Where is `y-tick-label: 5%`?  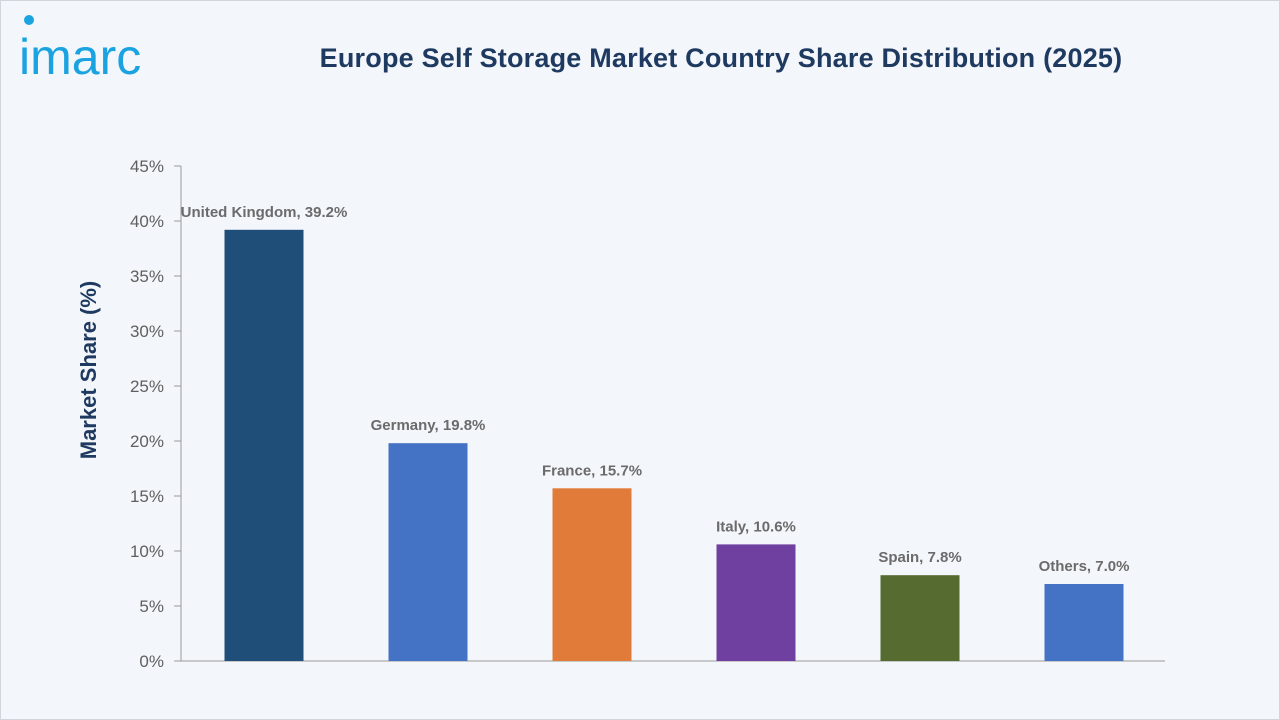
y-tick-label: 5% is located at coordinates (151, 606).